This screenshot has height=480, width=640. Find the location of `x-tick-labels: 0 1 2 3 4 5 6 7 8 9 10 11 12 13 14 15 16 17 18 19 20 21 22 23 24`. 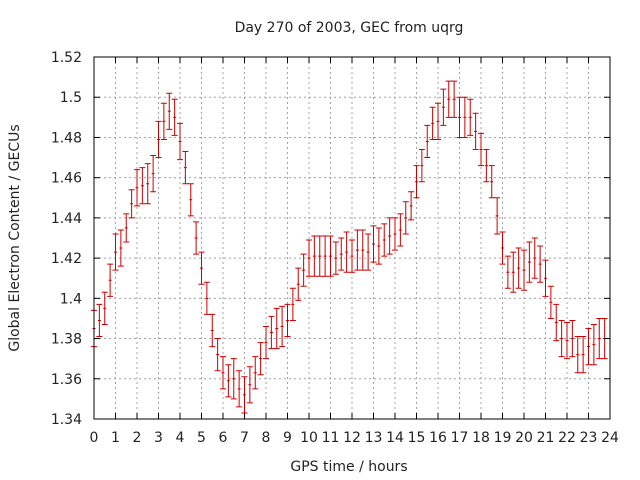

x-tick-labels: 0 1 2 3 4 5 6 7 8 9 10 11 12 13 14 15 16 17 18 19 20 21 22 23 24 is located at coordinates (354, 438).